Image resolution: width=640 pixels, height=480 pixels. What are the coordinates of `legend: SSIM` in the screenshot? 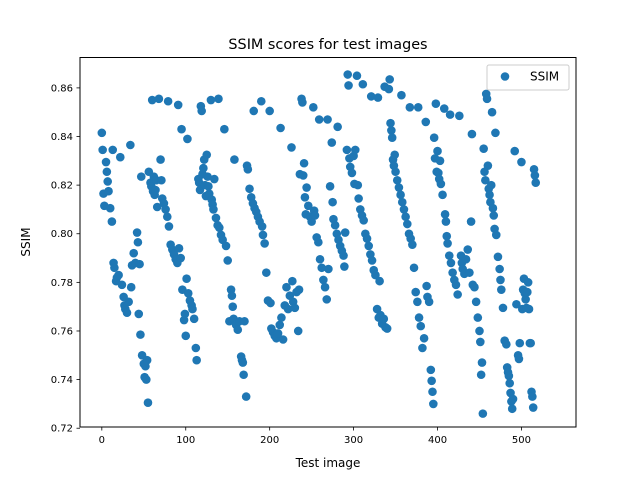 It's located at (528, 77).